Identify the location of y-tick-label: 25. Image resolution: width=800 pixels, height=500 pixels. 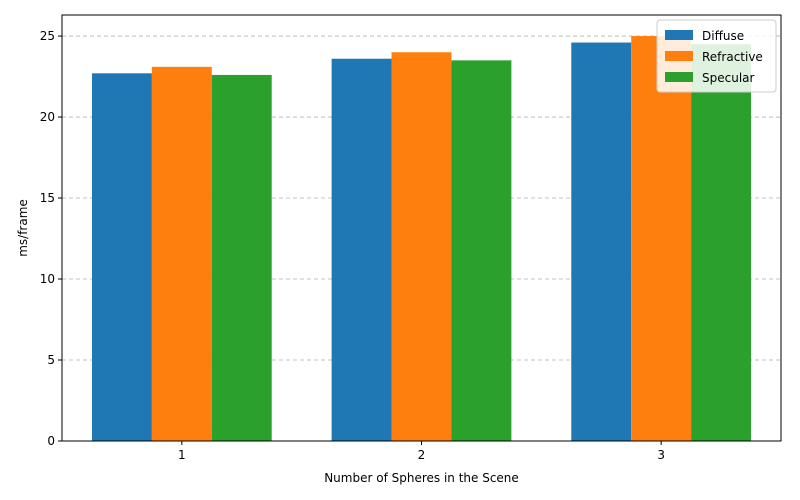
(47, 36).